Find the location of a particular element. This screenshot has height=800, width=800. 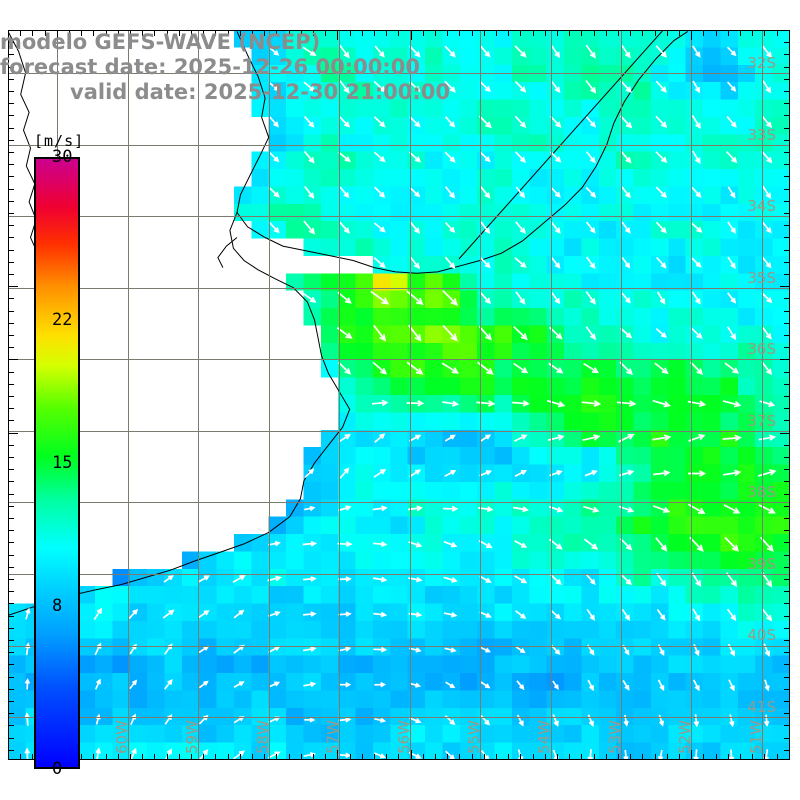

lon-label: 59W is located at coordinates (192, 737).